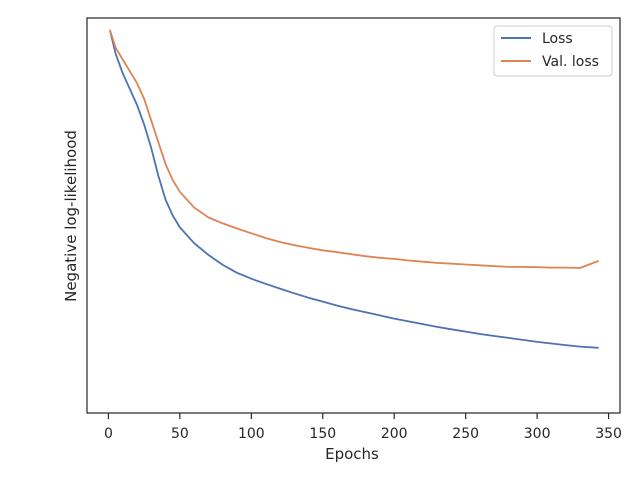 The height and width of the screenshot is (480, 640). What do you see at coordinates (363, 427) in the screenshot?
I see `x-axis-ticks: 0 50 100 150 200 250 300 350` at bounding box center [363, 427].